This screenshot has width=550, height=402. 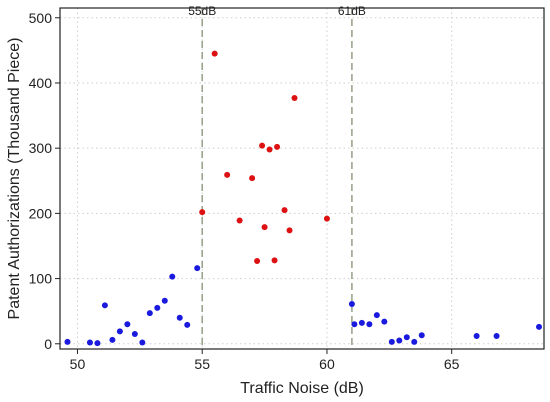 I want to click on y-tick-label: 100, so click(x=41, y=279).